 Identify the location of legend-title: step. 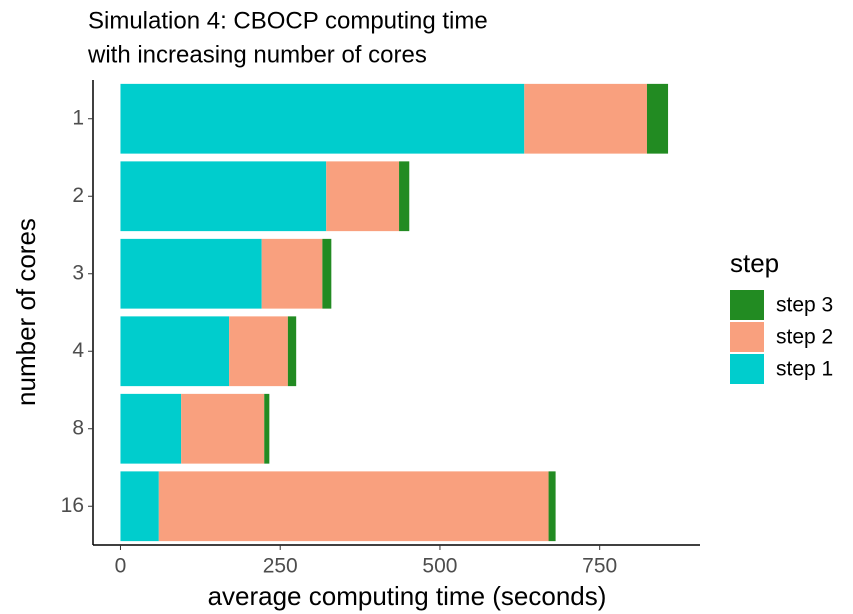
(754, 263).